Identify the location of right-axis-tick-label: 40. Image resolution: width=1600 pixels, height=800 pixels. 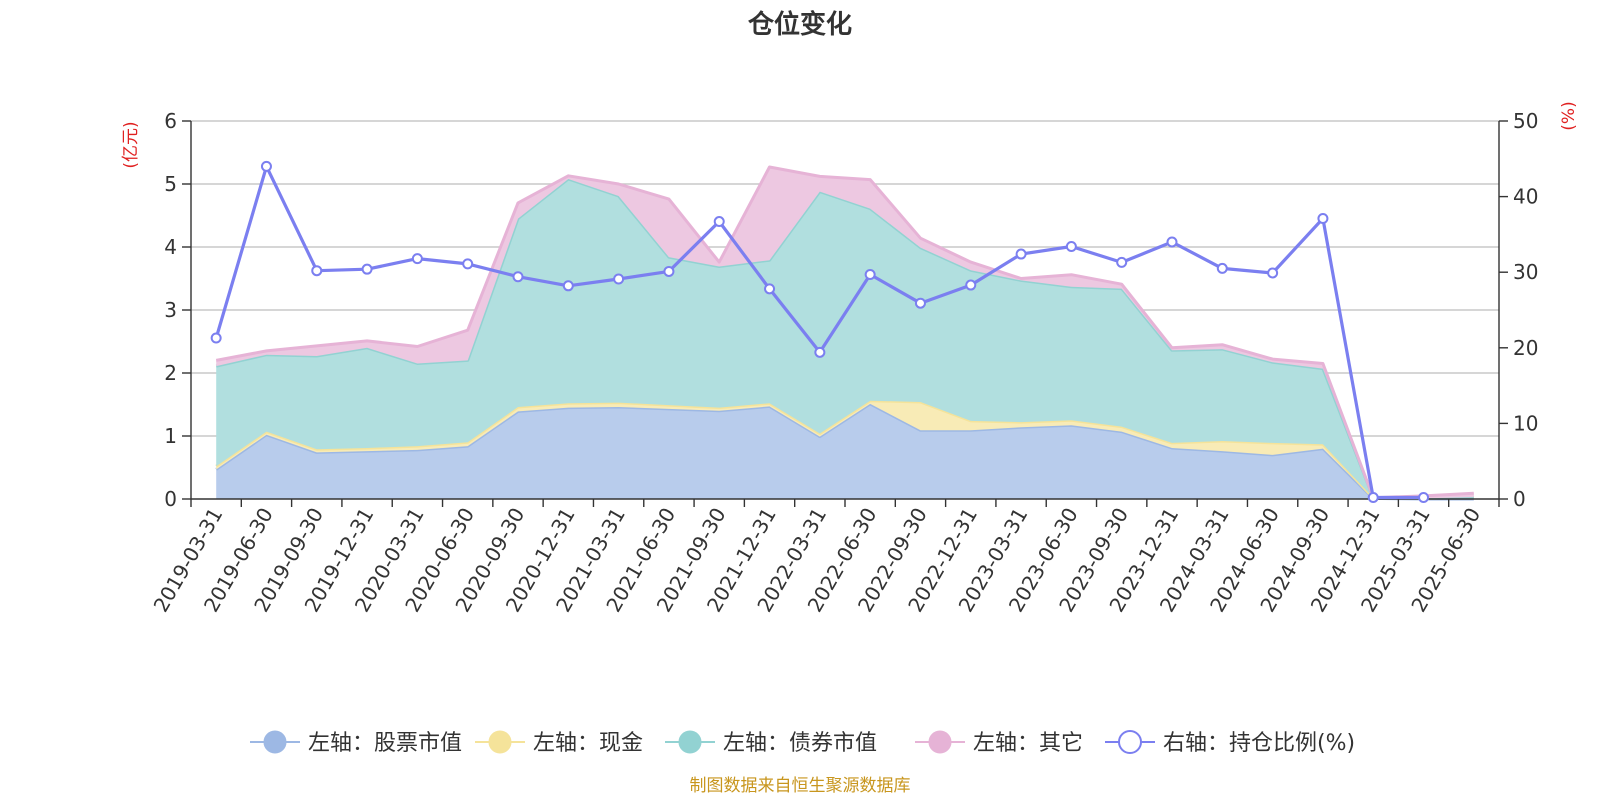
(1525, 197).